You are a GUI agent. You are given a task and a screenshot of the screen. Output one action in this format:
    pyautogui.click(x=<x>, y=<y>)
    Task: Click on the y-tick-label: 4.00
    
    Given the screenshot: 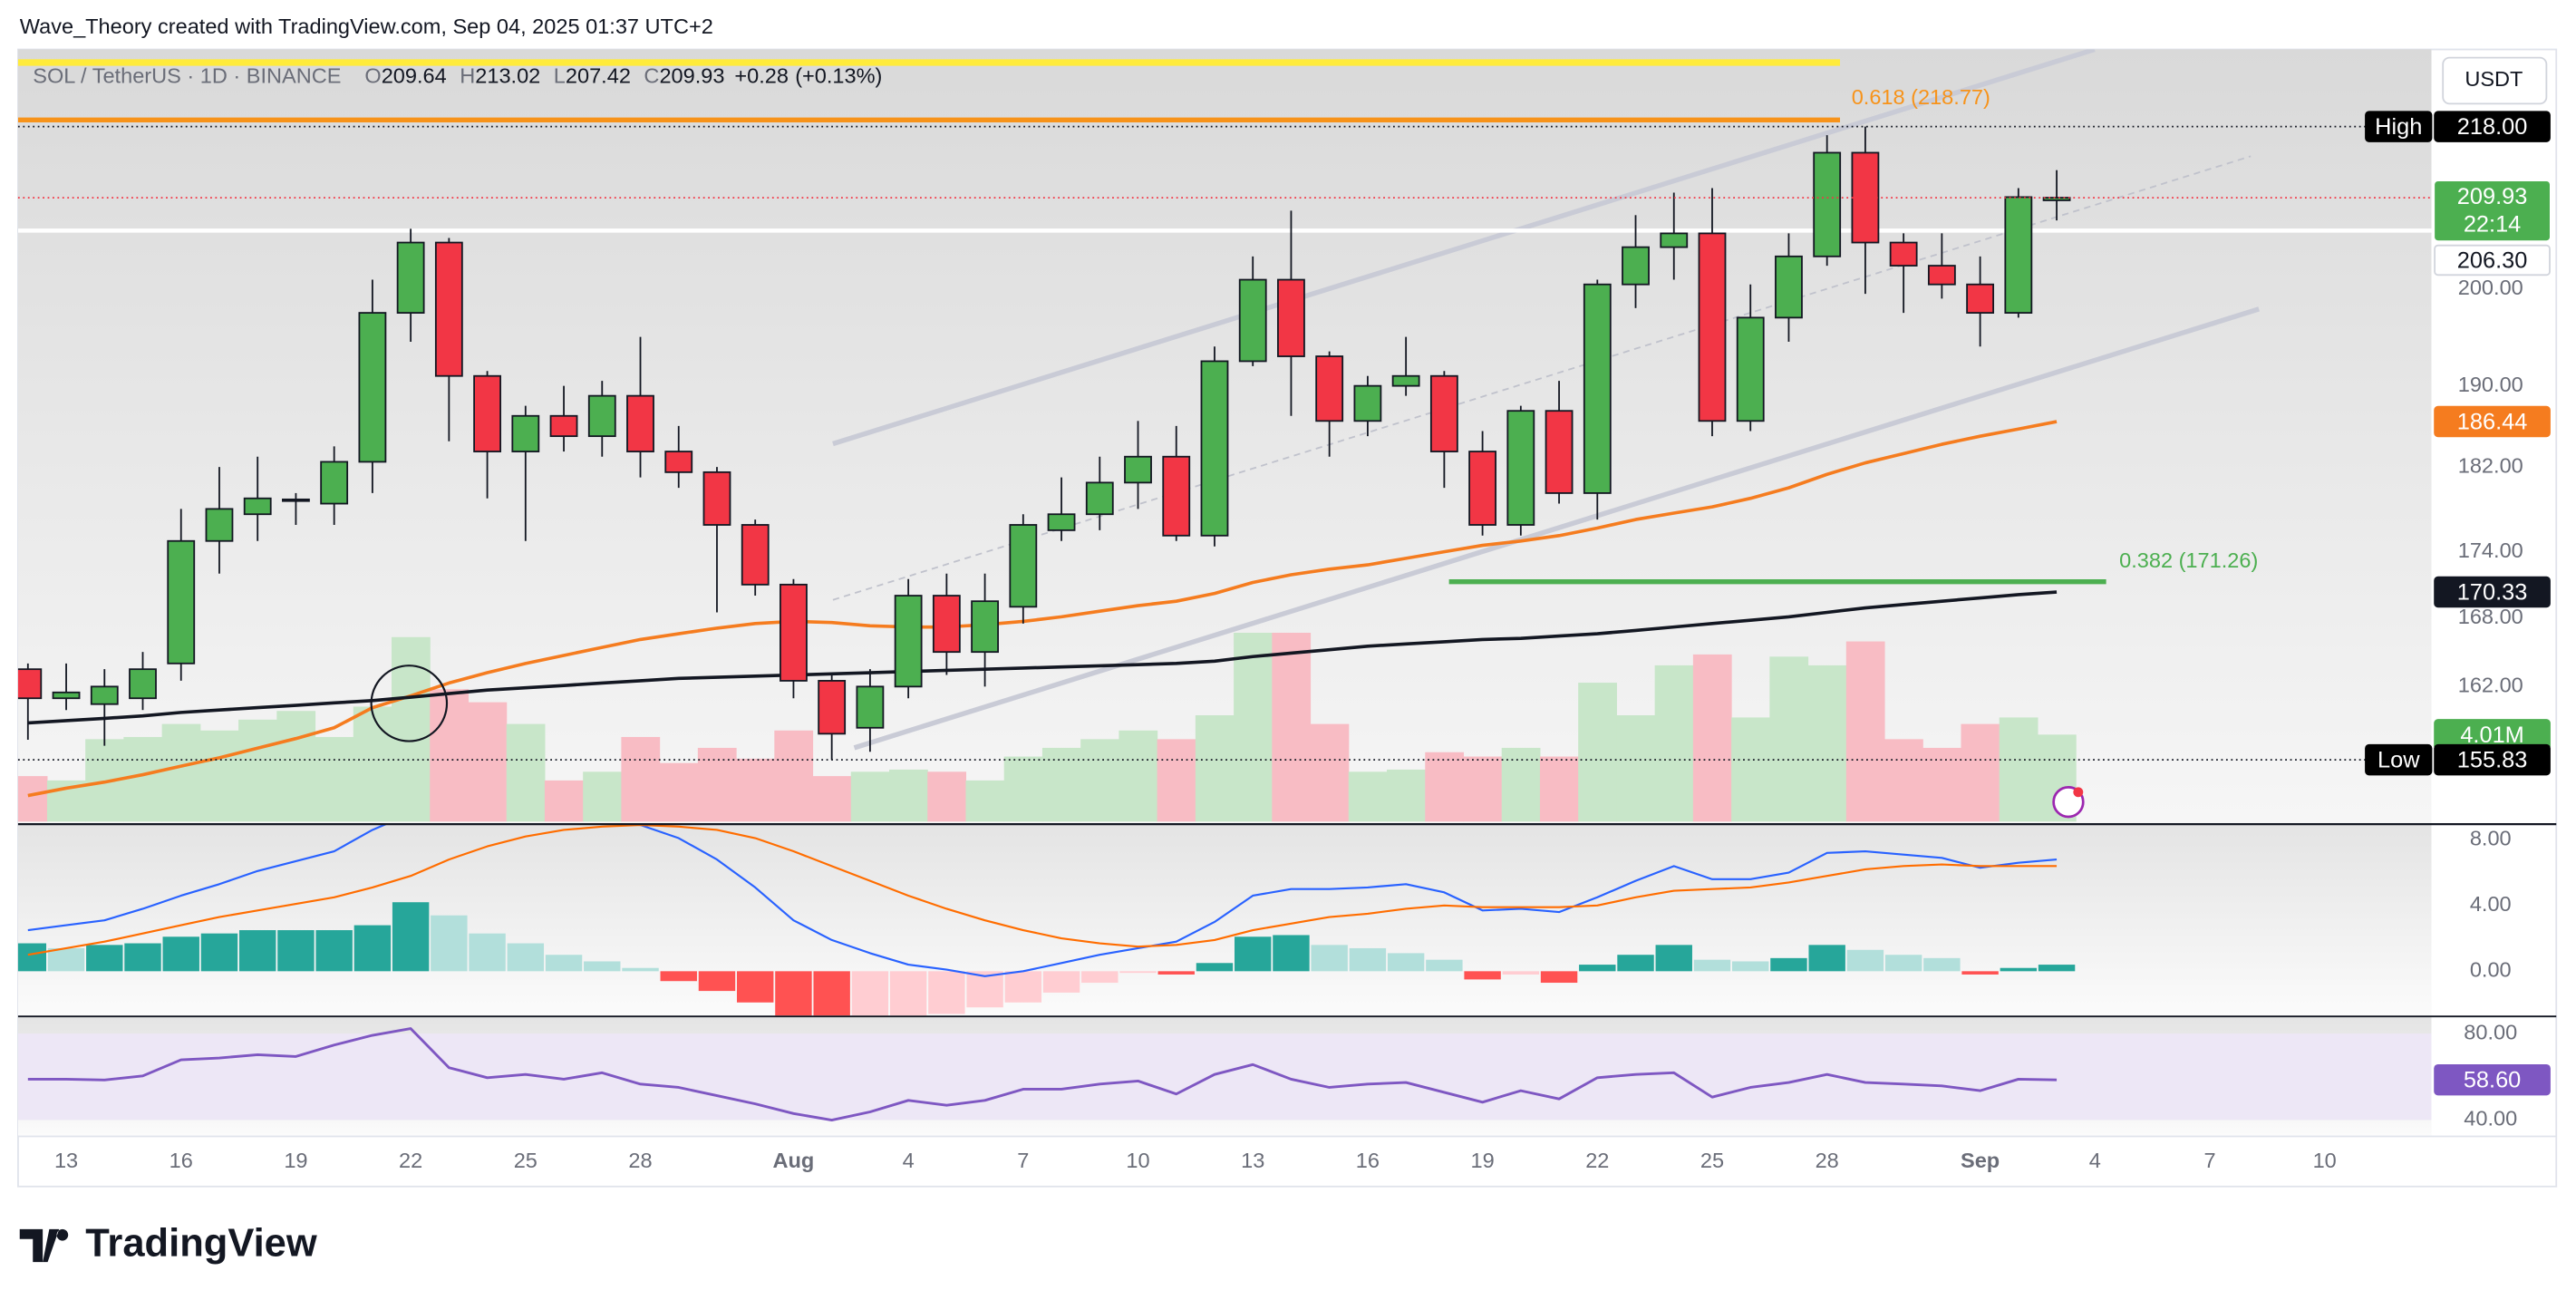 What is the action you would take?
    pyautogui.click(x=2491, y=904)
    